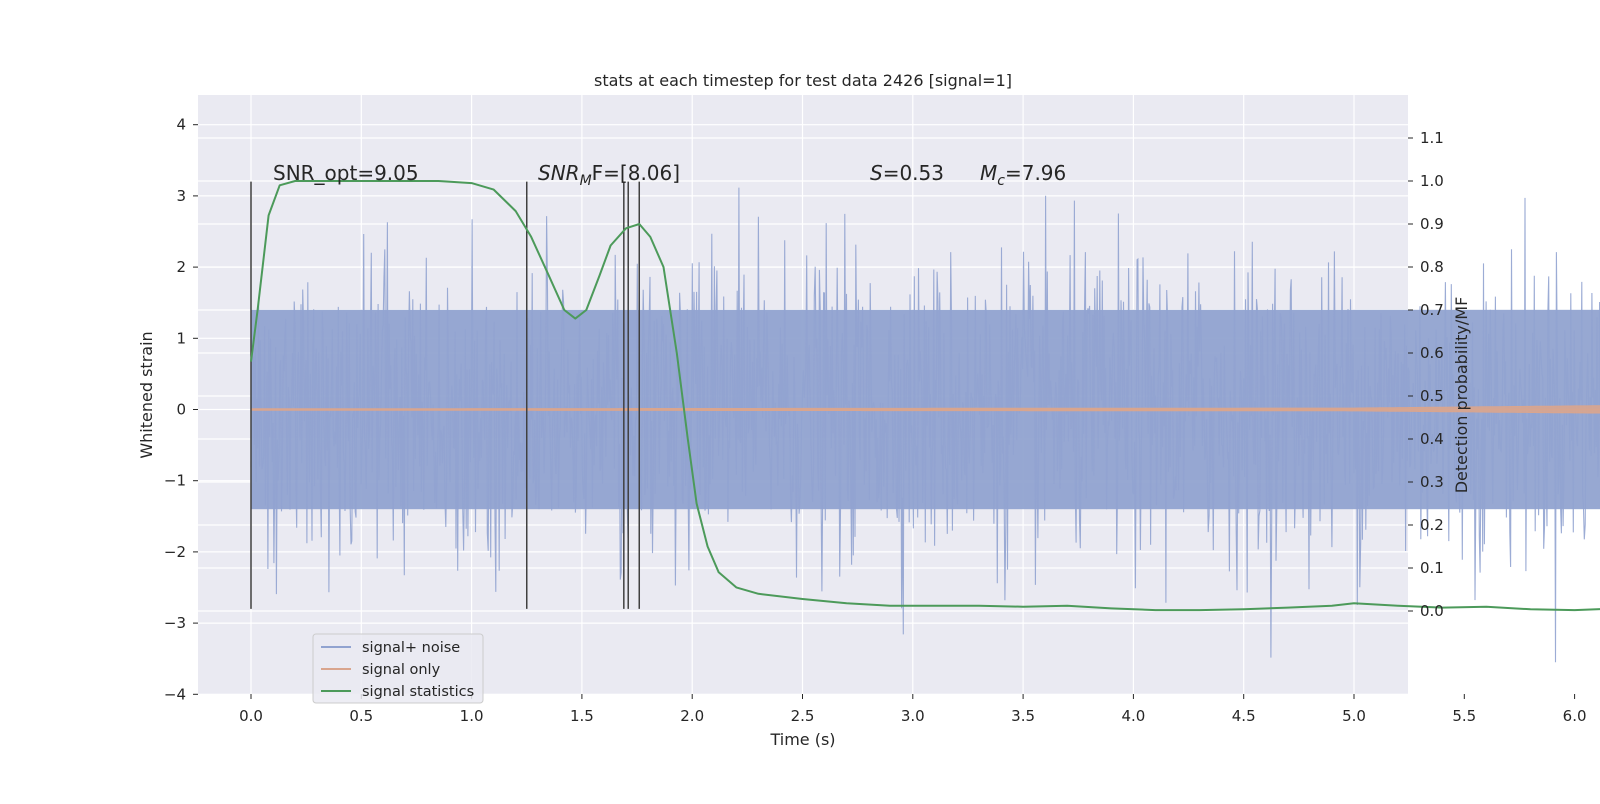  Describe the element at coordinates (411, 648) in the screenshot. I see `legend-label-signal-noise: signal+ noise` at that location.